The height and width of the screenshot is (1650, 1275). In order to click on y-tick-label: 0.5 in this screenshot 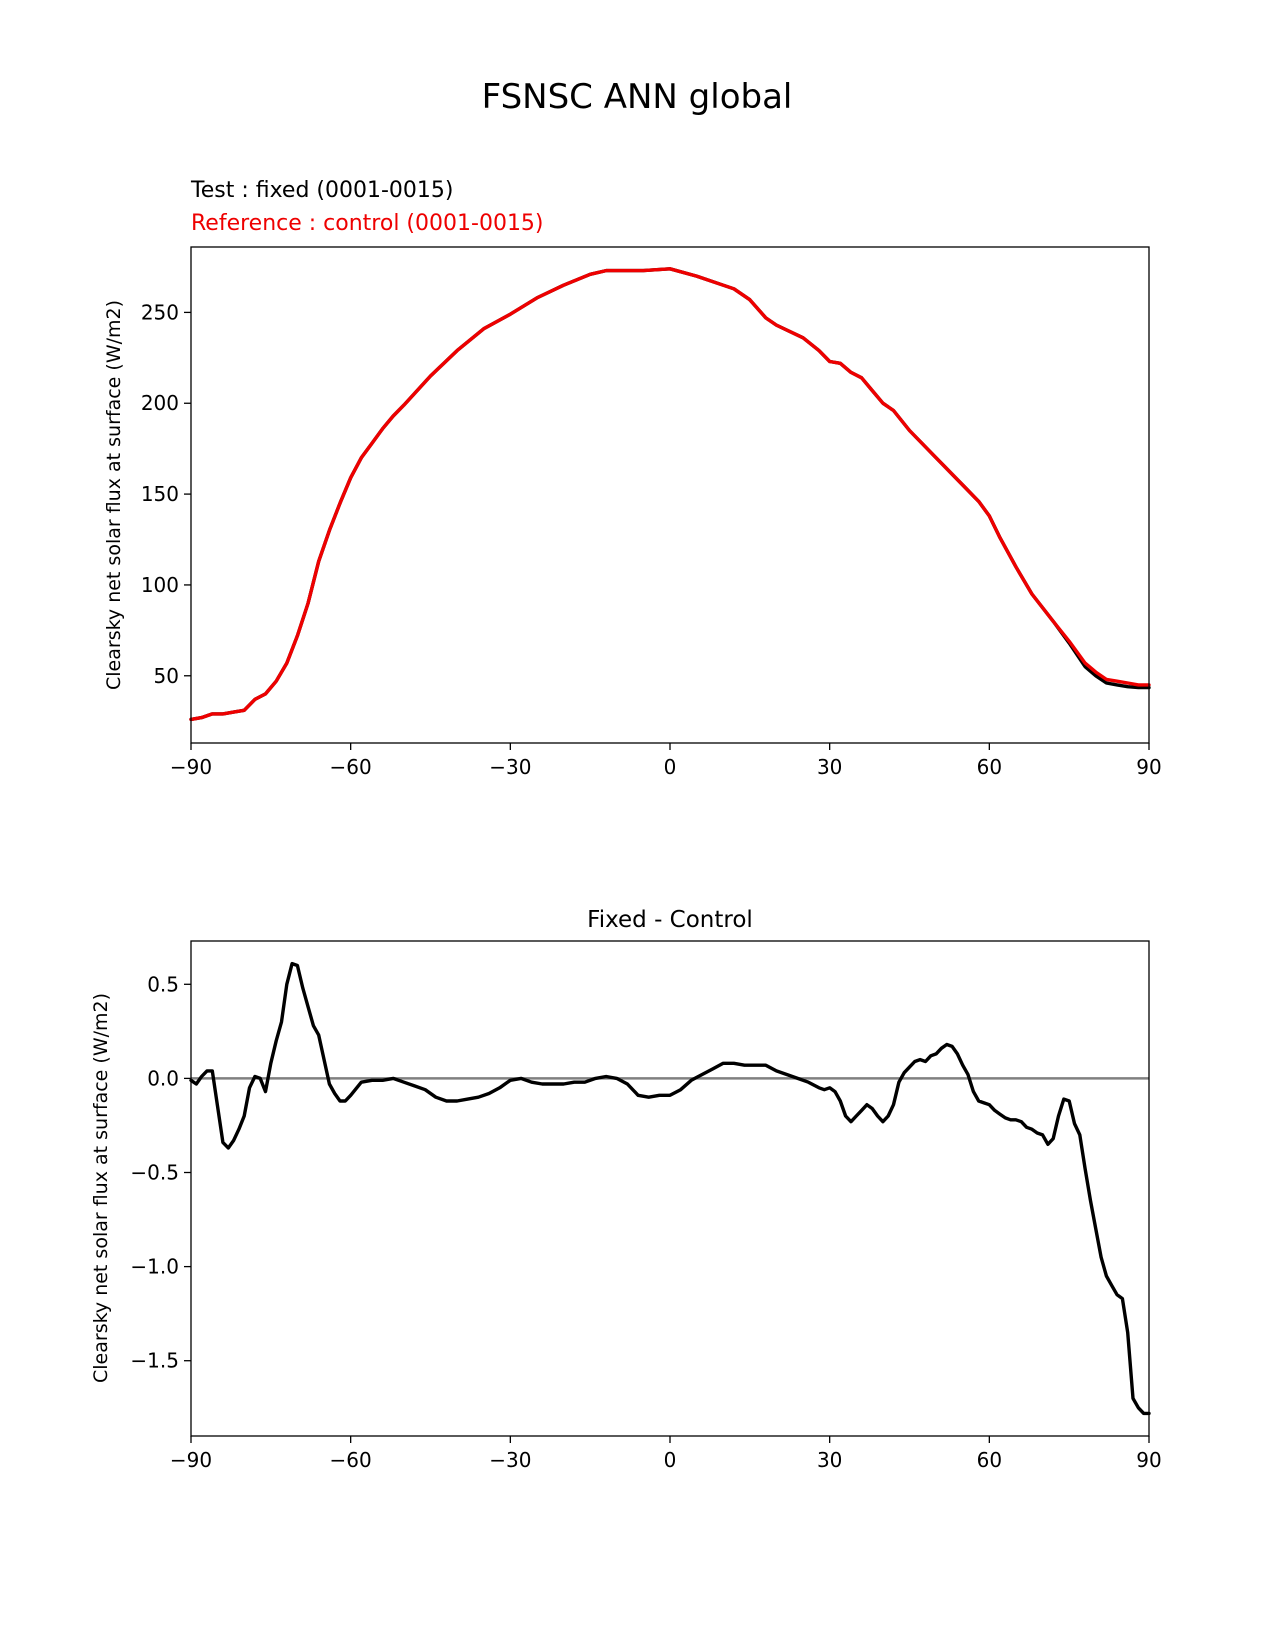, I will do `click(163, 984)`.